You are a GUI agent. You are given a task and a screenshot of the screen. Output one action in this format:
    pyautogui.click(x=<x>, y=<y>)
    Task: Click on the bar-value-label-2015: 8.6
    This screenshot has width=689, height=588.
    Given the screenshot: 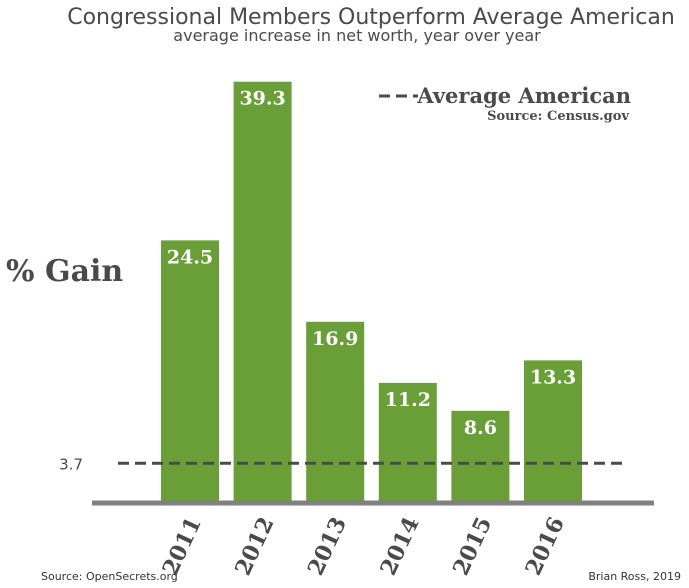 What is the action you would take?
    pyautogui.click(x=480, y=428)
    